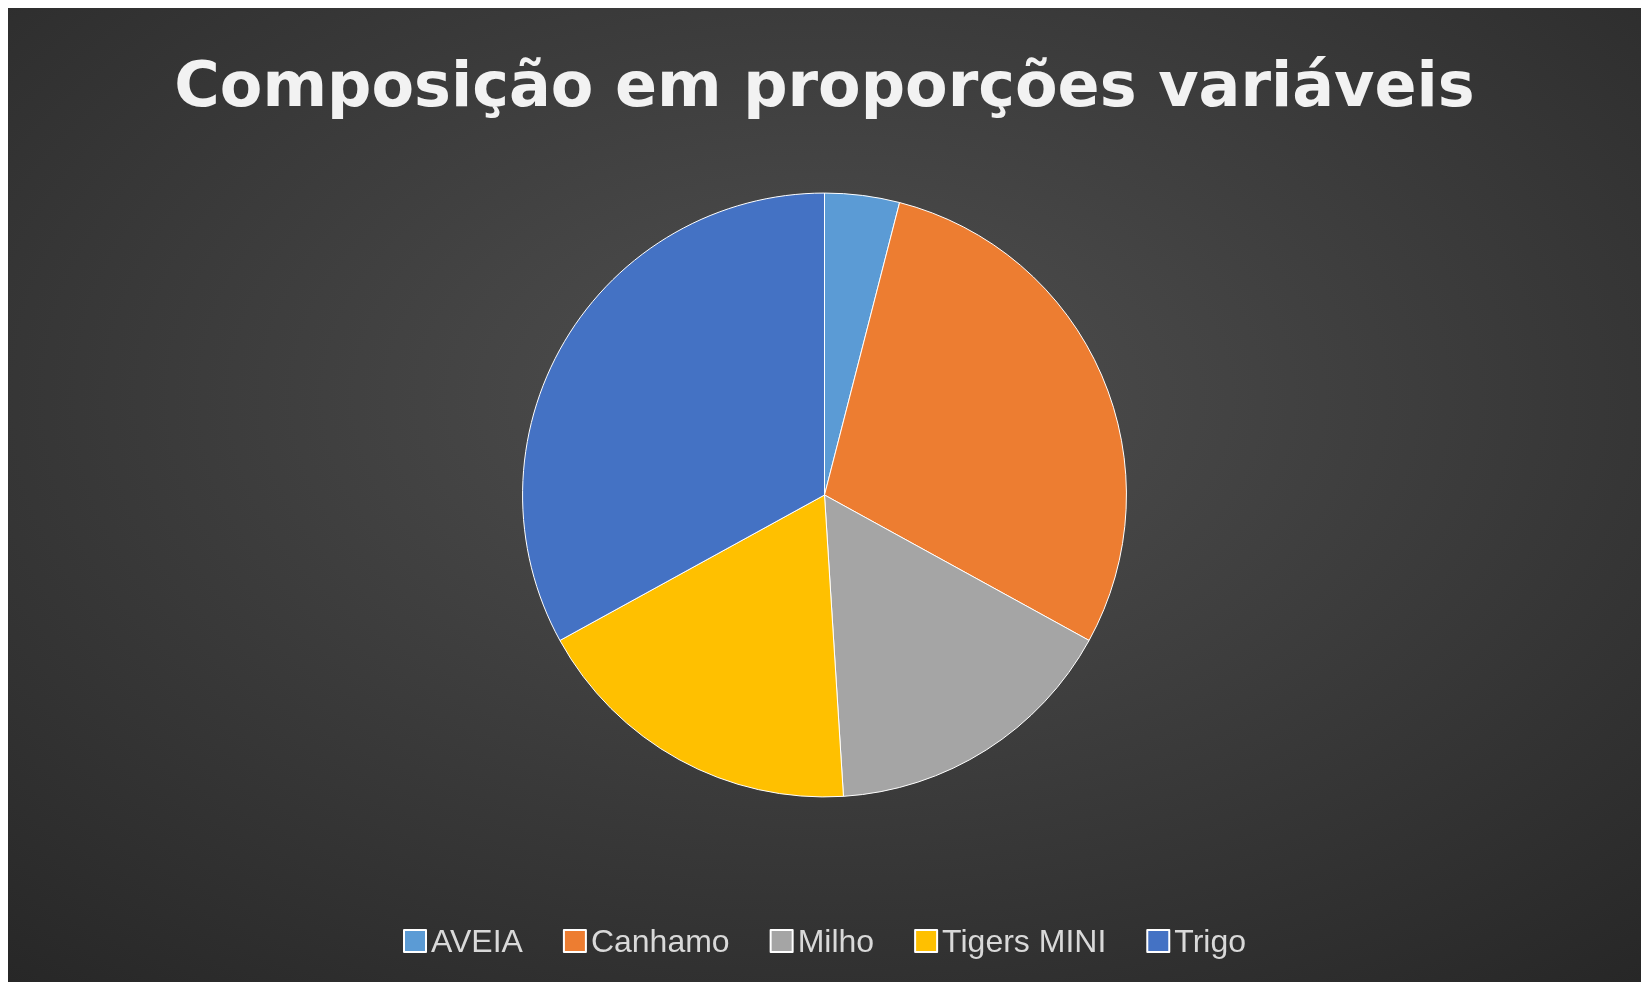 This screenshot has height=990, width=1649. What do you see at coordinates (824, 84) in the screenshot?
I see `chart-title: Composição em proporções variáveis` at bounding box center [824, 84].